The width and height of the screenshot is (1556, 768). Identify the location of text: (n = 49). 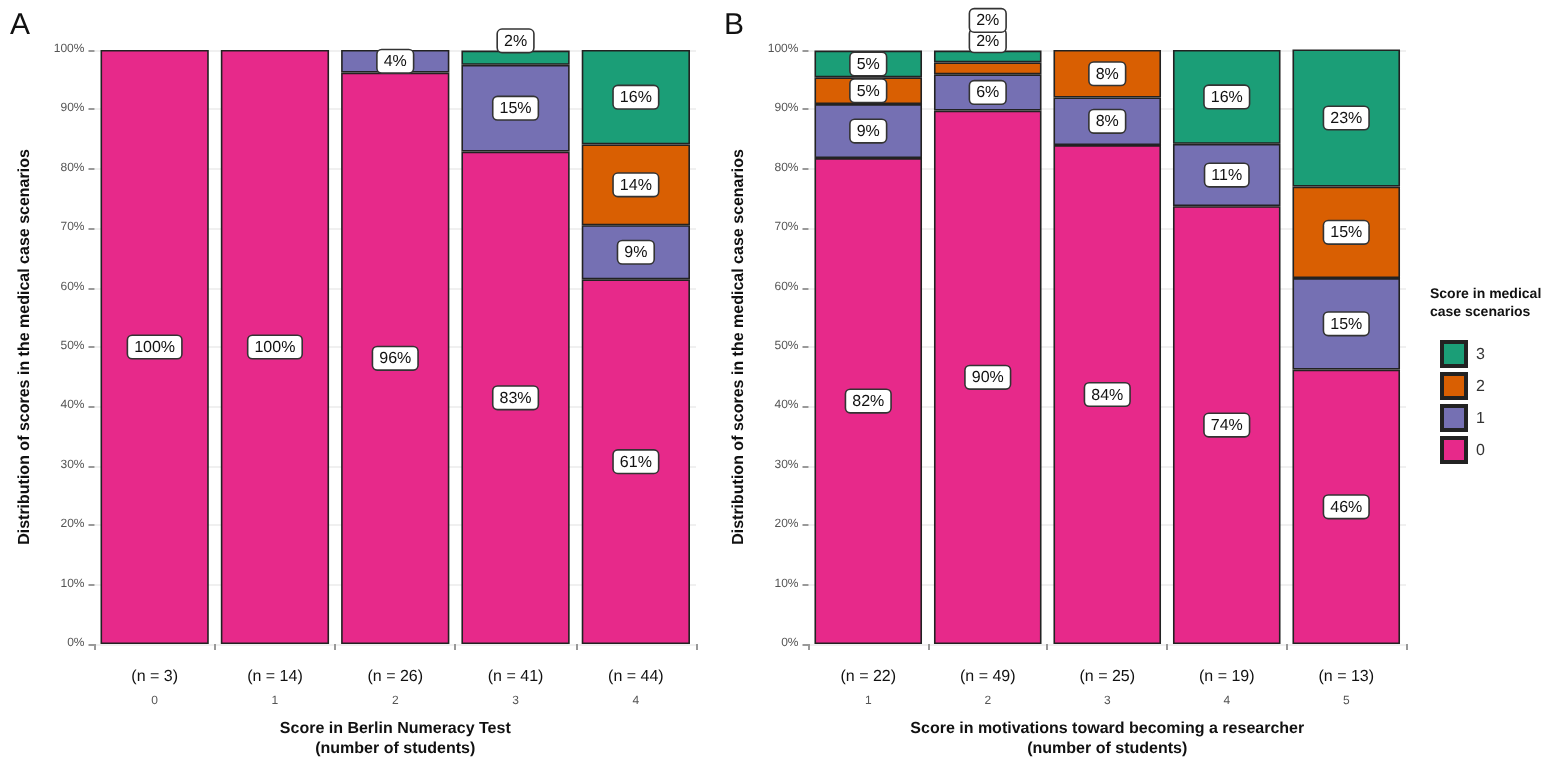
(988, 676).